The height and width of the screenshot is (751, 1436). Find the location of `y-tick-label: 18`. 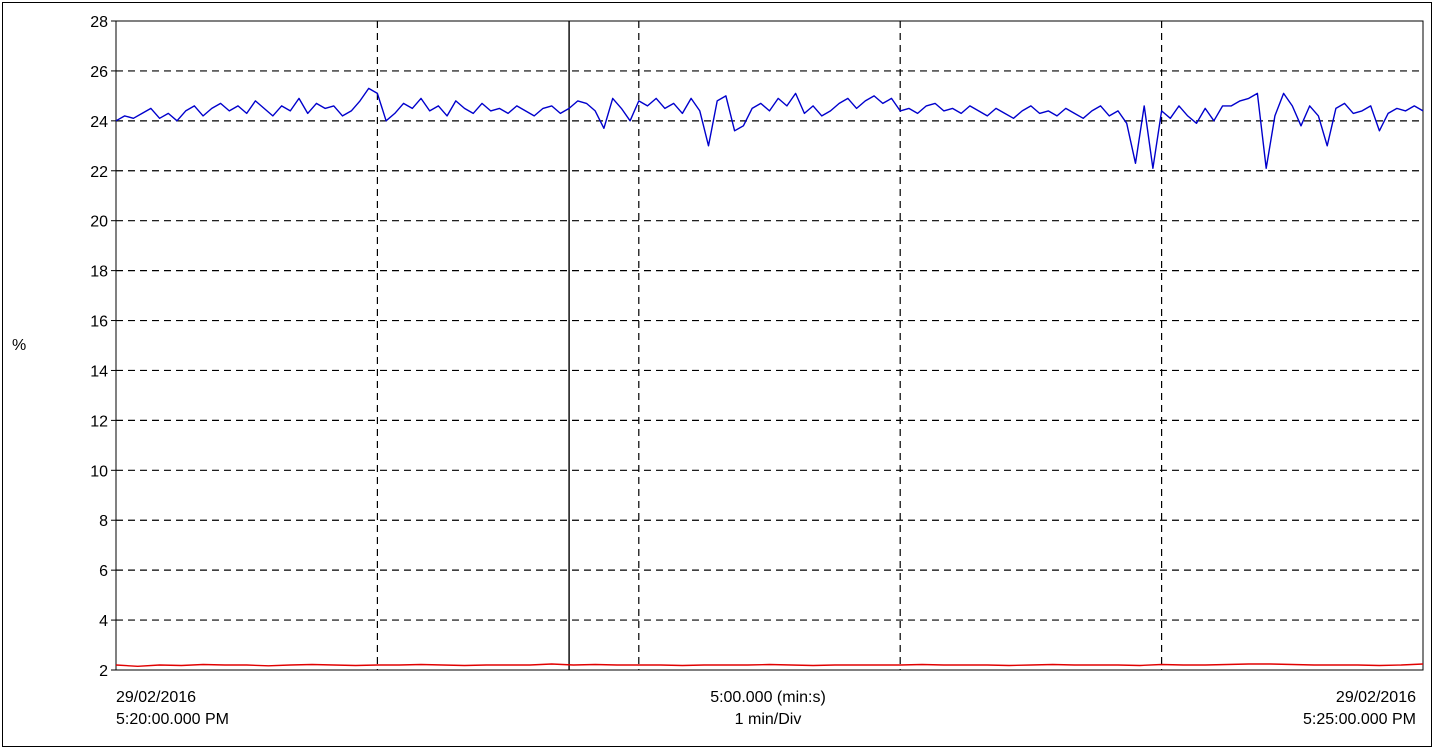

y-tick-label: 18 is located at coordinates (99, 272).